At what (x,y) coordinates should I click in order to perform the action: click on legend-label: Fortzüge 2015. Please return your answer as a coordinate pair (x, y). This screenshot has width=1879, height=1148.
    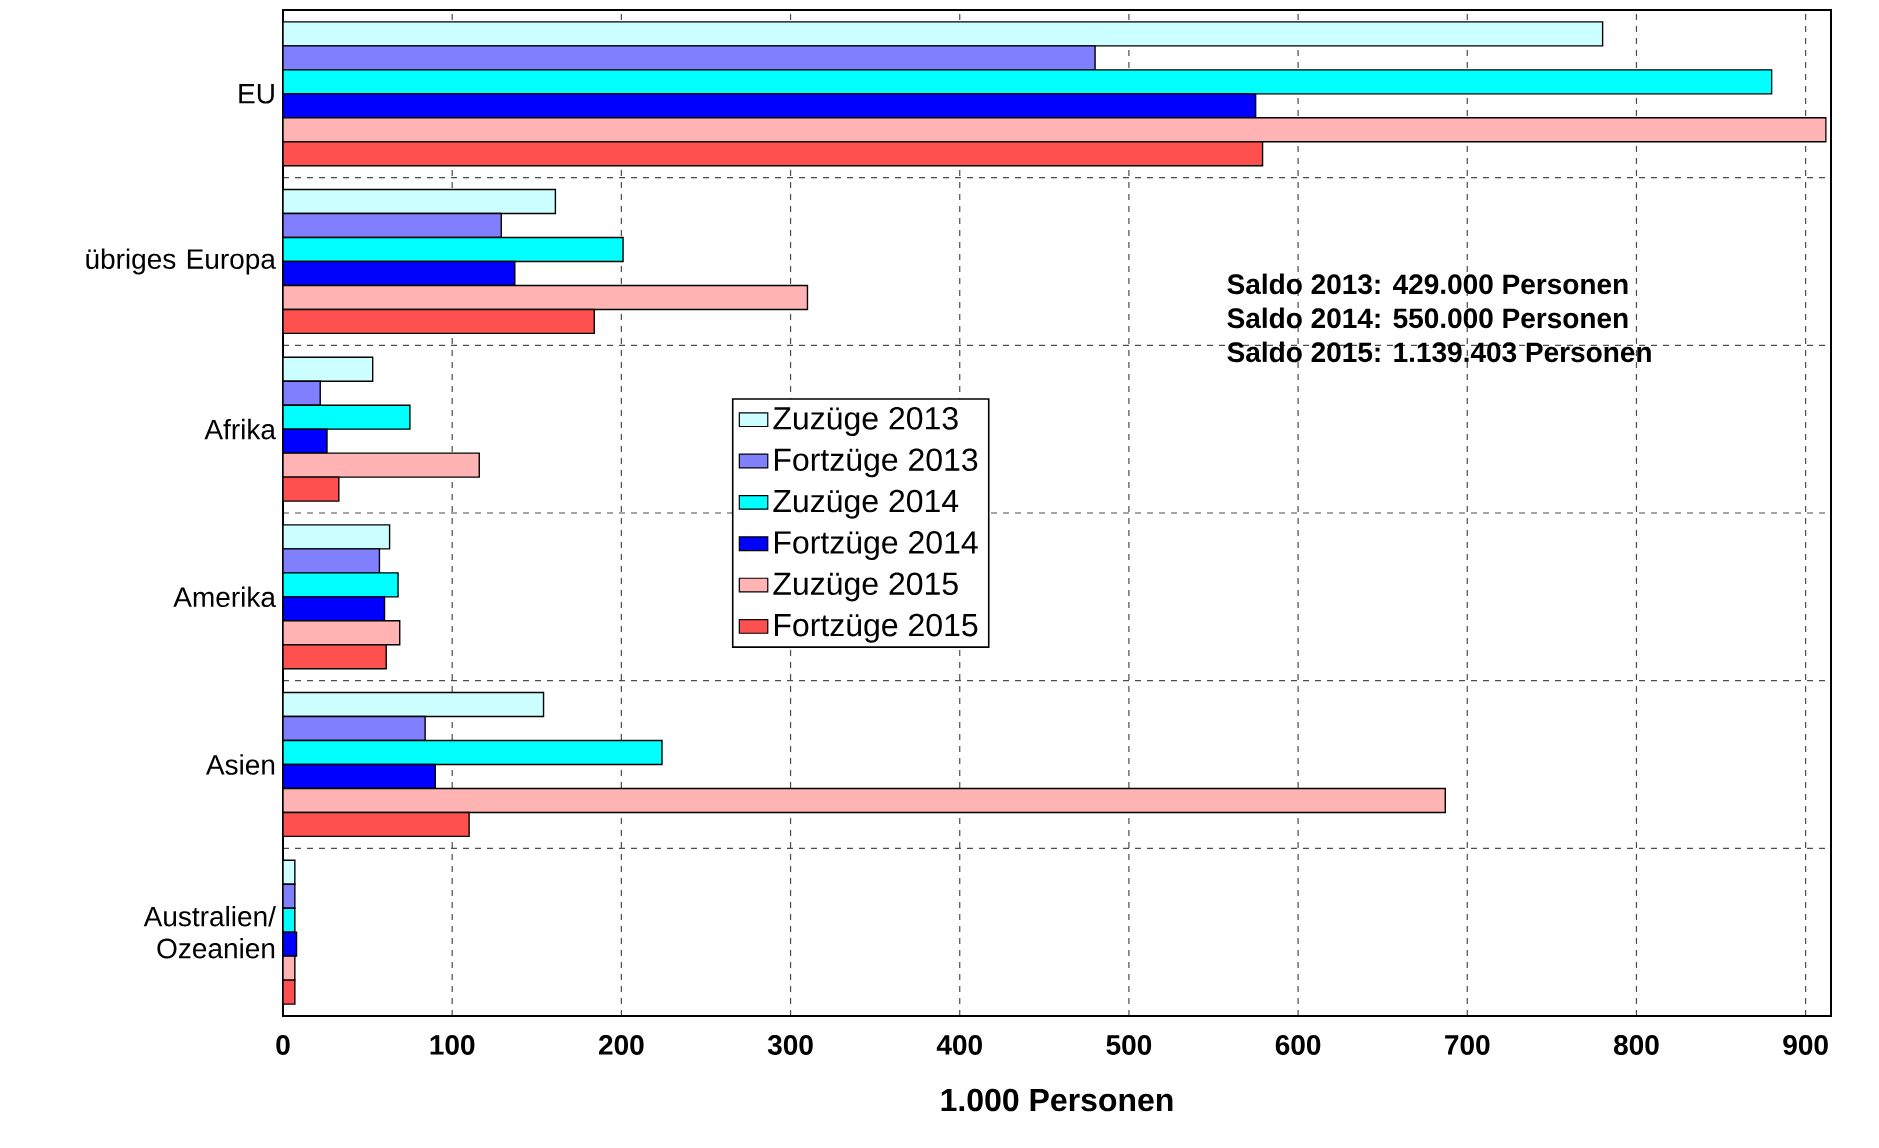
    Looking at the image, I should click on (876, 628).